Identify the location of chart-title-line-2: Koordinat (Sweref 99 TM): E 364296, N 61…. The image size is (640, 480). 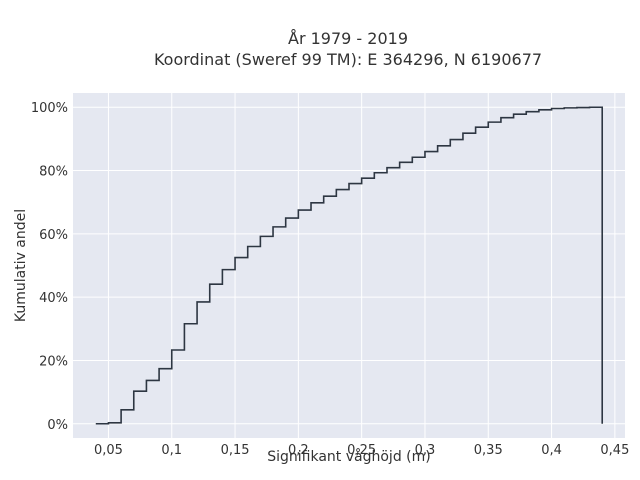
(348, 59).